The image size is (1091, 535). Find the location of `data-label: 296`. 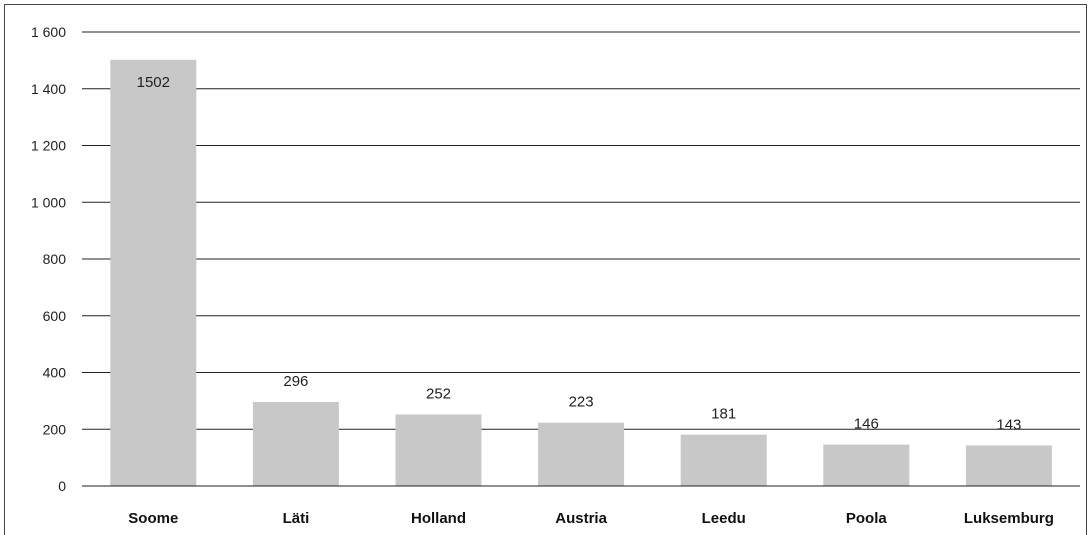

data-label: 296 is located at coordinates (295, 381).